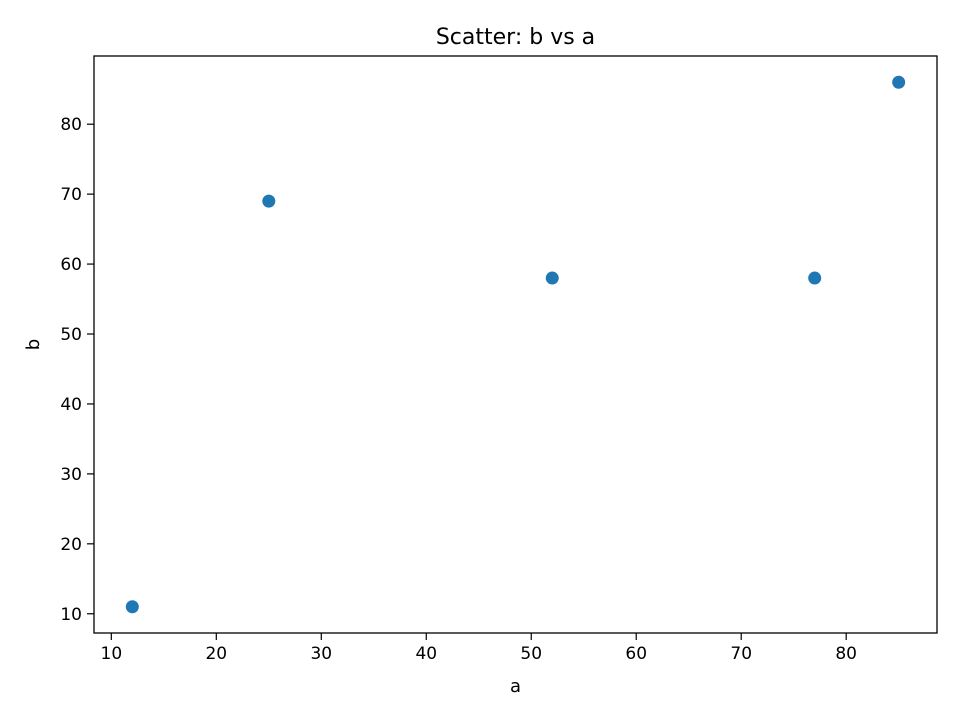 Image resolution: width=960 pixels, height=720 pixels. I want to click on chart-title: Scatter: b vs a, so click(515, 37).